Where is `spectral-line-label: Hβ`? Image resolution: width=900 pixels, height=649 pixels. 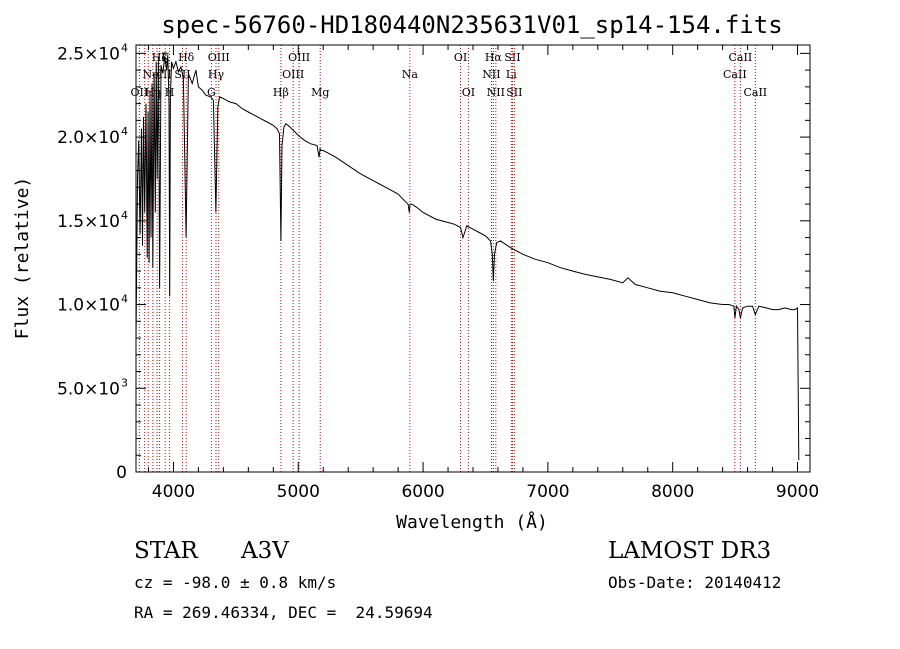
spectral-line-label: Hβ is located at coordinates (281, 92).